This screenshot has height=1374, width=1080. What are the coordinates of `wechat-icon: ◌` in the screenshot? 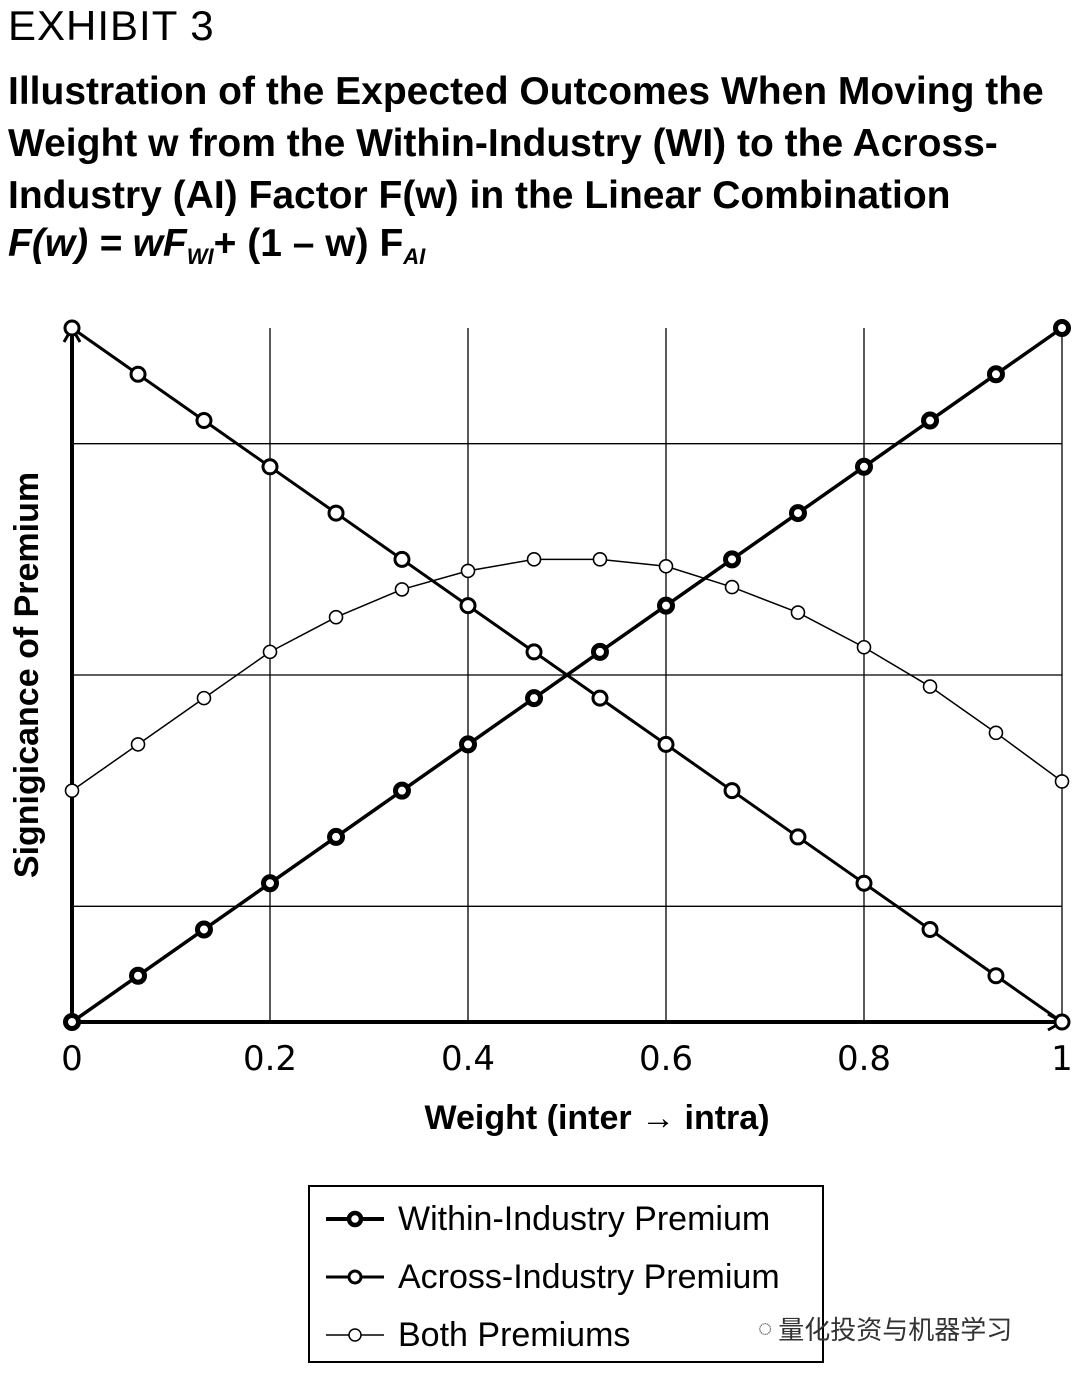 It's located at (765, 1328).